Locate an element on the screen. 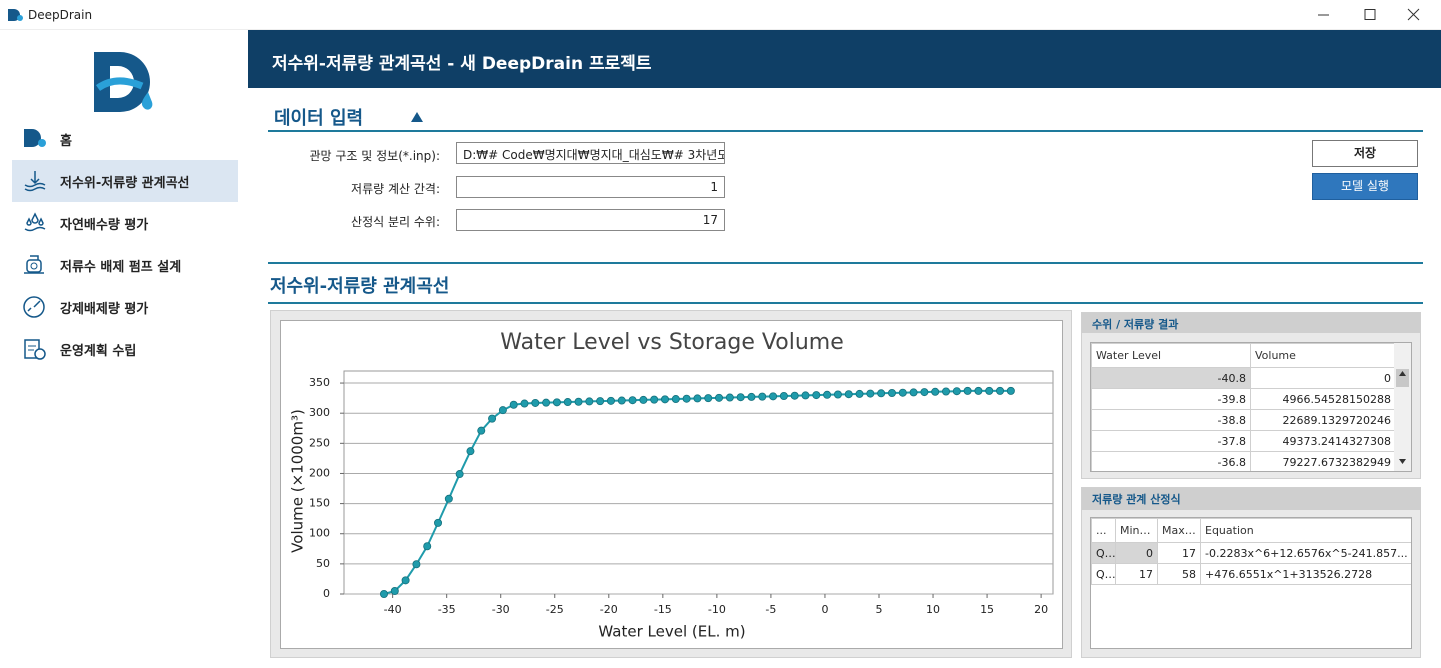 The height and width of the screenshot is (668, 1441). y-tick-label: 350 is located at coordinates (319, 382).